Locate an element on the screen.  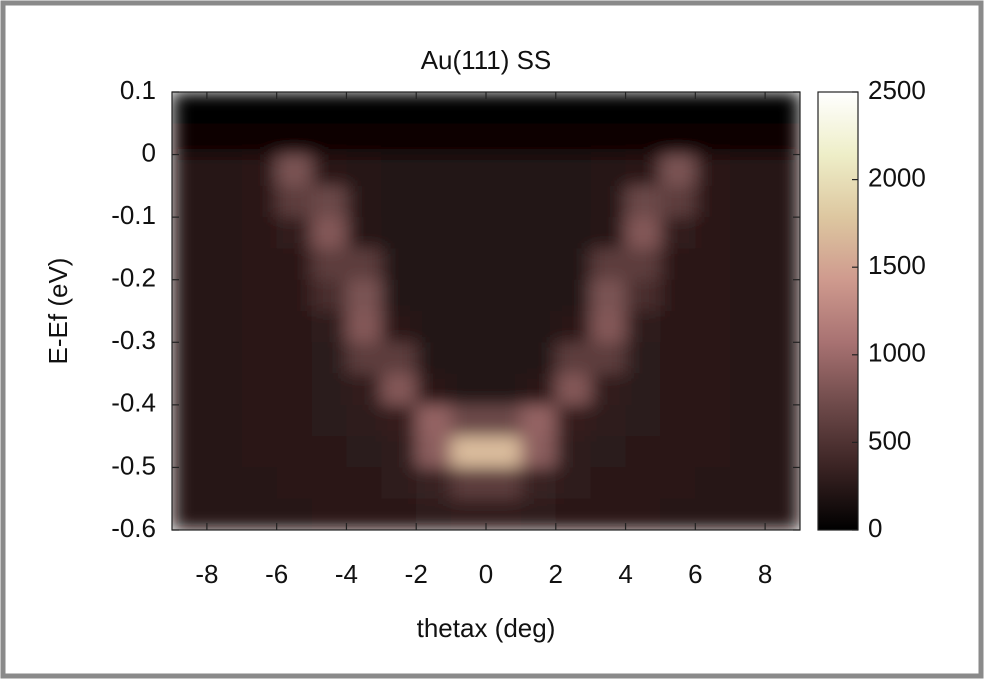
x-tick-label: -8 is located at coordinates (206, 574).